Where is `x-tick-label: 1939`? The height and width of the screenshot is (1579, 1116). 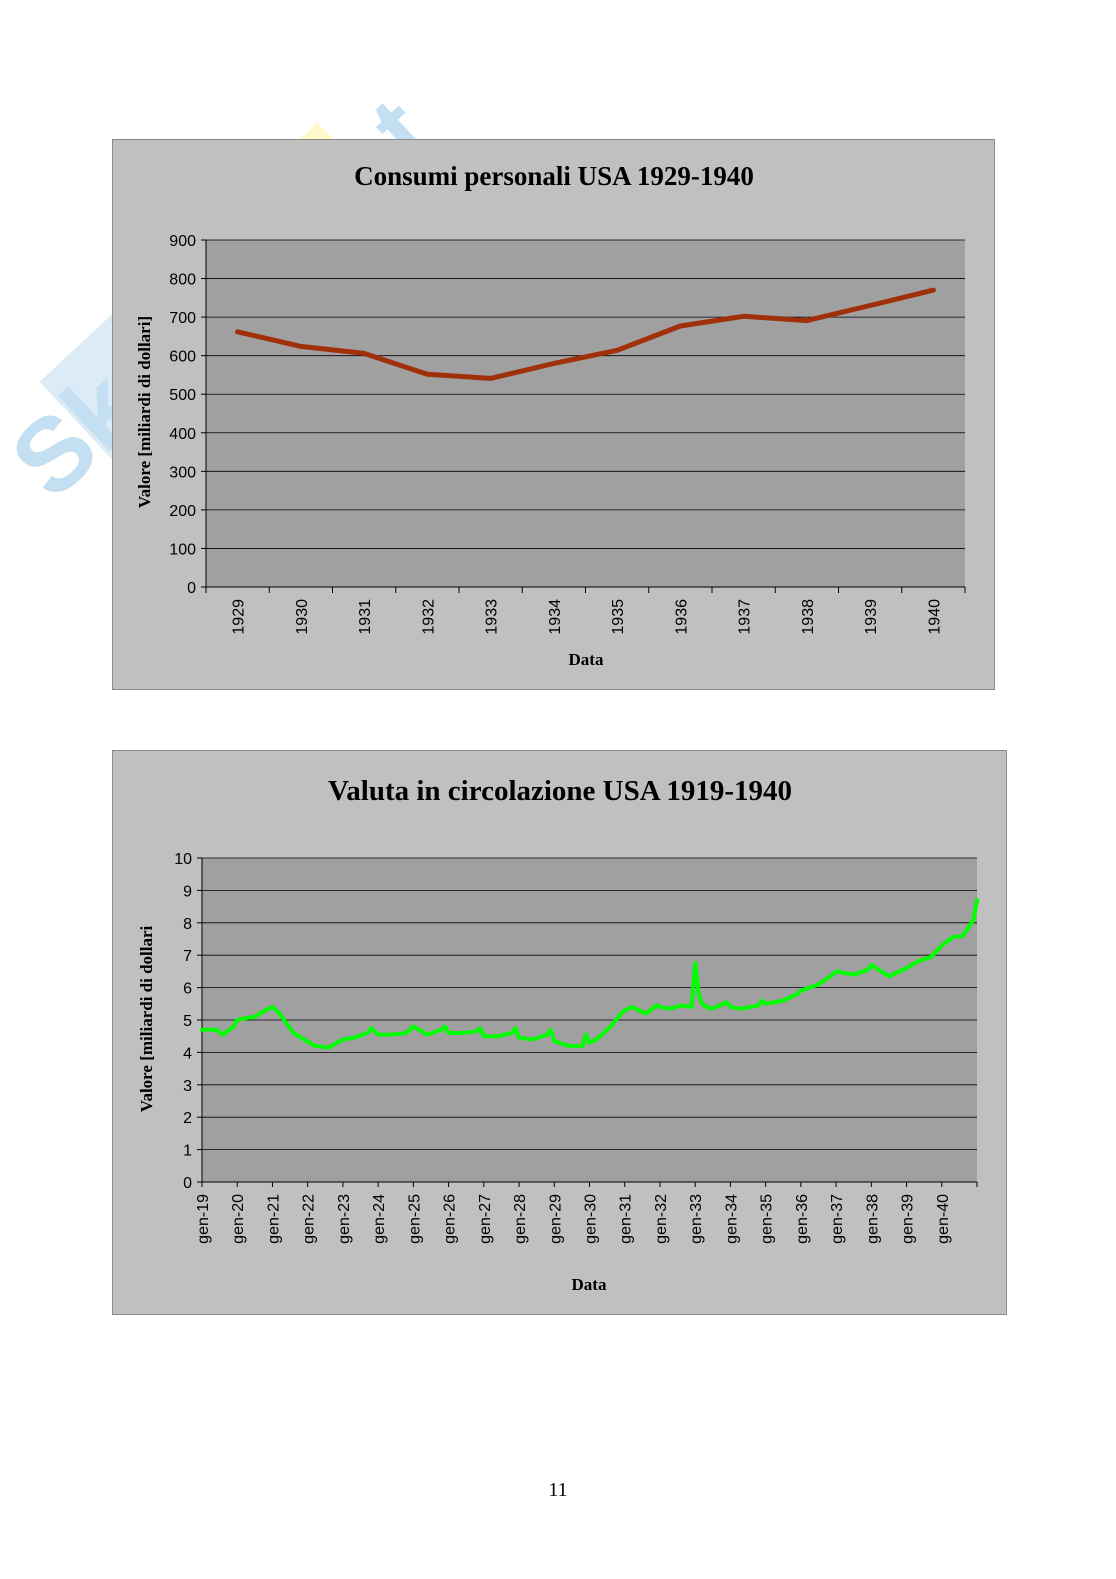 x-tick-label: 1939 is located at coordinates (871, 617).